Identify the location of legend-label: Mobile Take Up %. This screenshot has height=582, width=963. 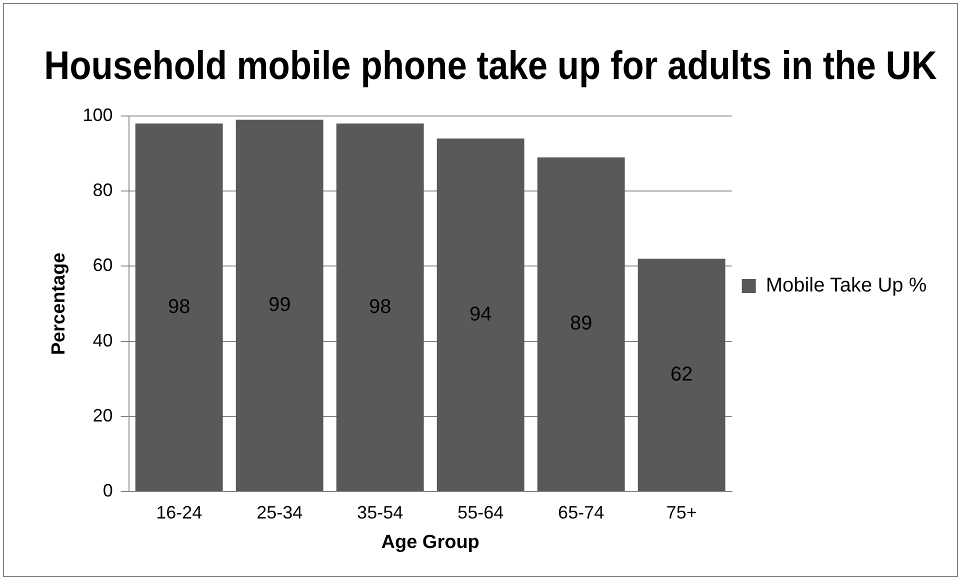
(846, 285).